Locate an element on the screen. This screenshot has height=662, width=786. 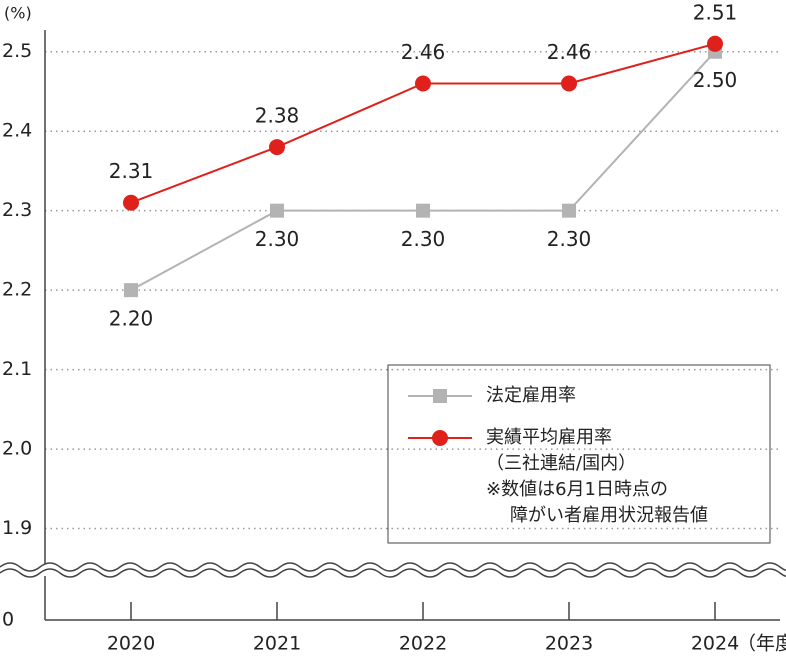
value-label: 2.20 is located at coordinates (131, 319).